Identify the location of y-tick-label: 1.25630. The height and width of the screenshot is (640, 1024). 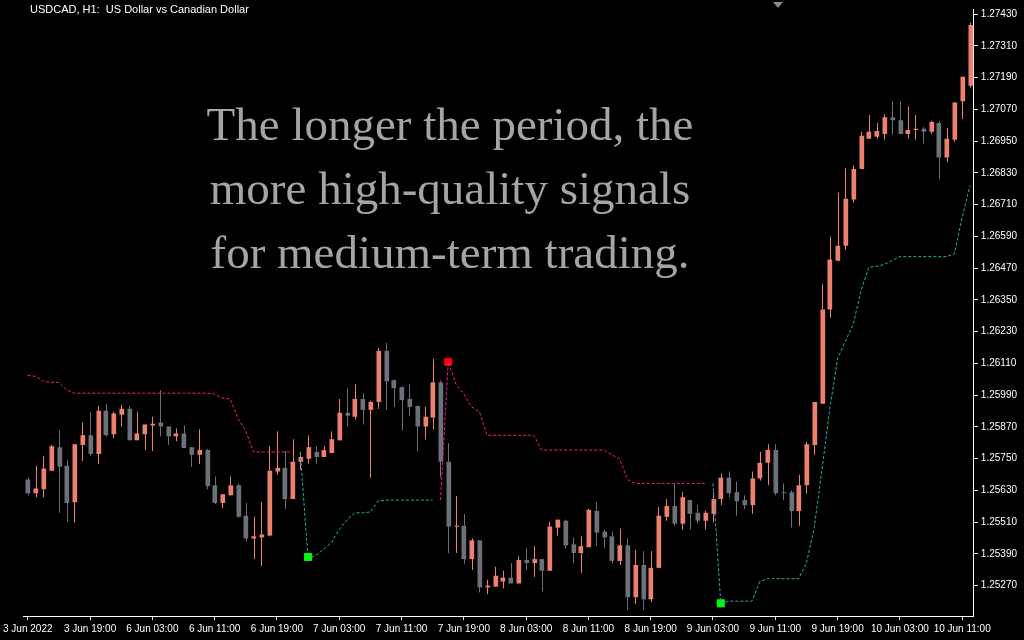
(999, 490).